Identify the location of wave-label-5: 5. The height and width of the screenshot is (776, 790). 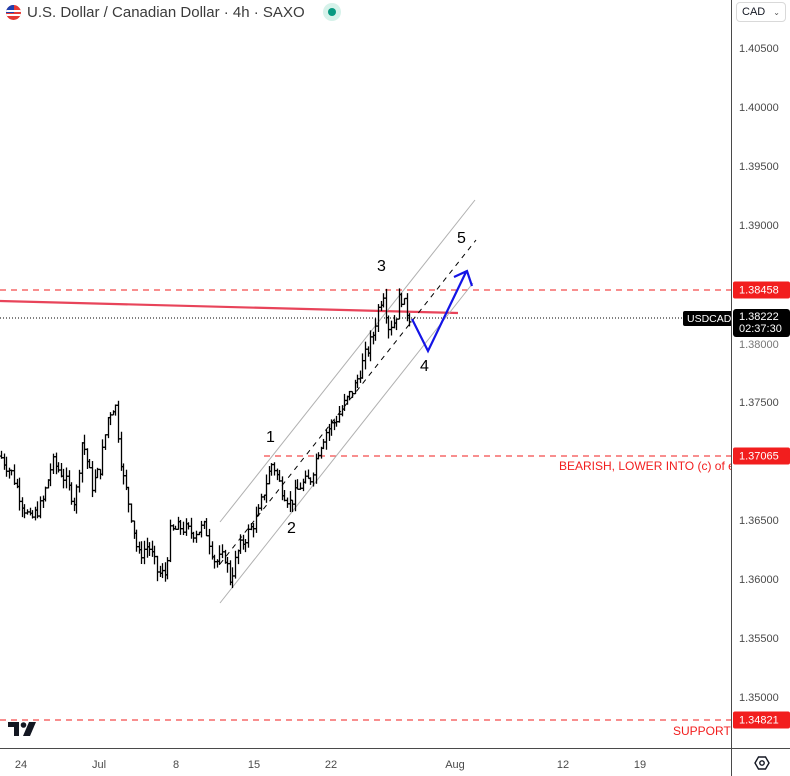
(461, 238).